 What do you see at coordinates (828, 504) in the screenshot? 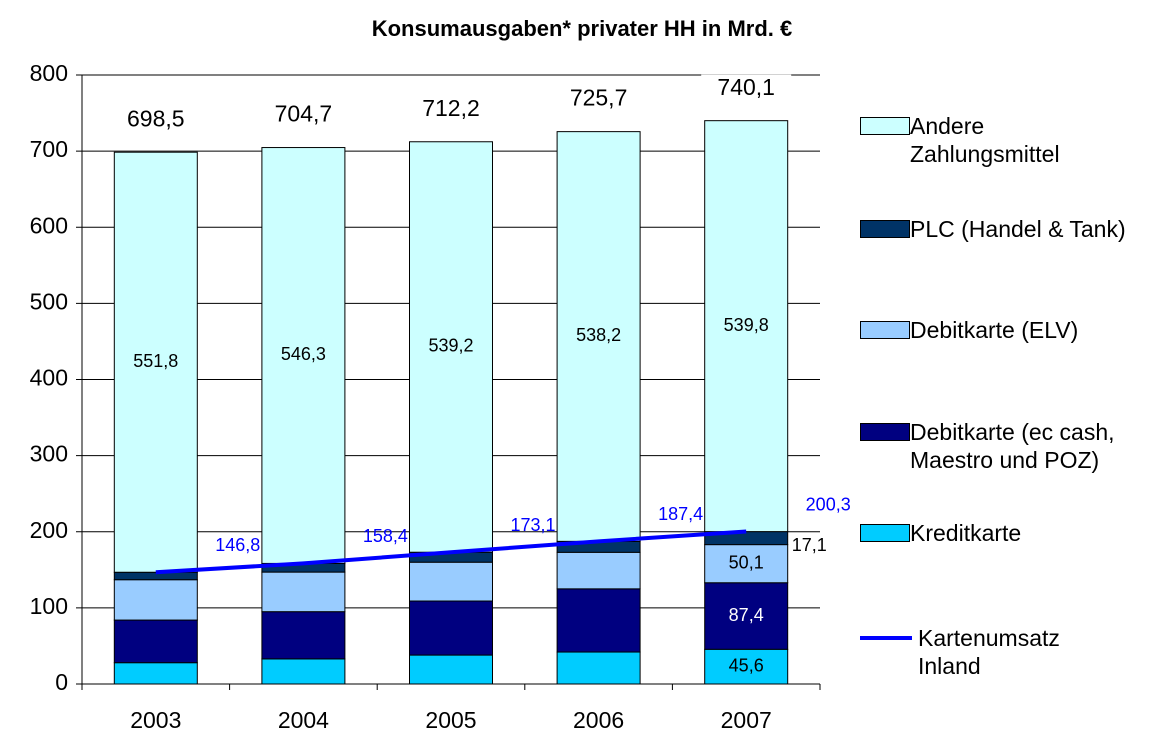
I see `line-label: 200,3` at bounding box center [828, 504].